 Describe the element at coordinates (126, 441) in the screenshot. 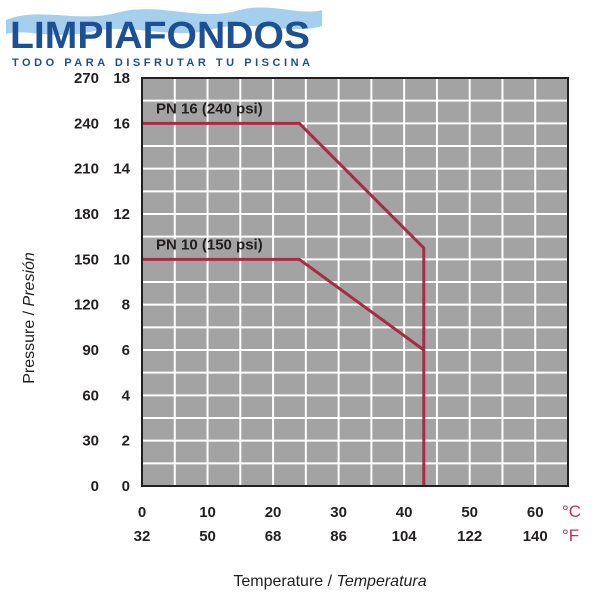

I see `y-tick-bar: 2` at that location.